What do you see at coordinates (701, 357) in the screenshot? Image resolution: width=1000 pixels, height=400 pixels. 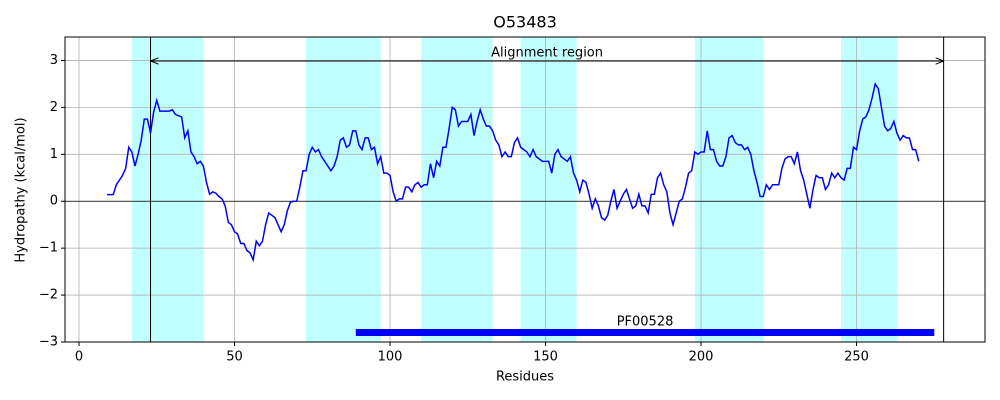 I see `x-tick-label: 200` at bounding box center [701, 357].